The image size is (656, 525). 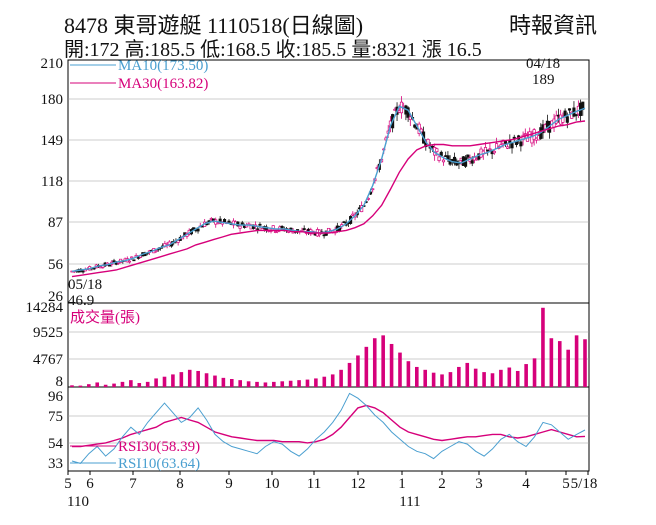 I want to click on year-label: 110, so click(x=78, y=502).